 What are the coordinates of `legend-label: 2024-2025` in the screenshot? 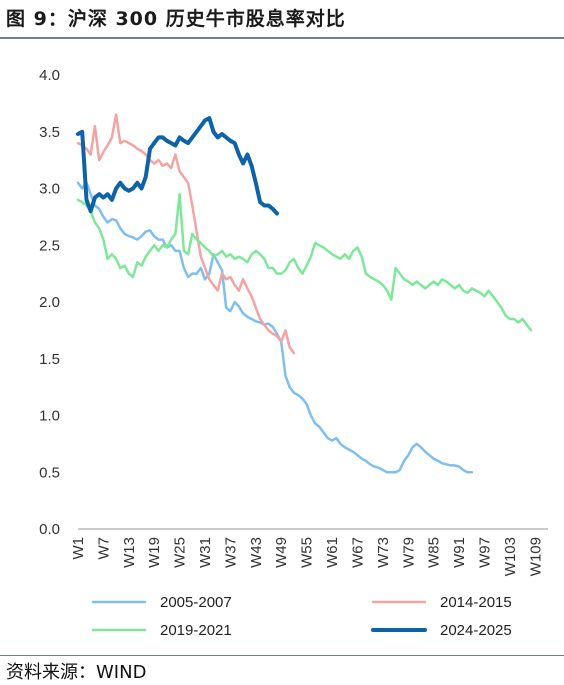 It's located at (476, 630).